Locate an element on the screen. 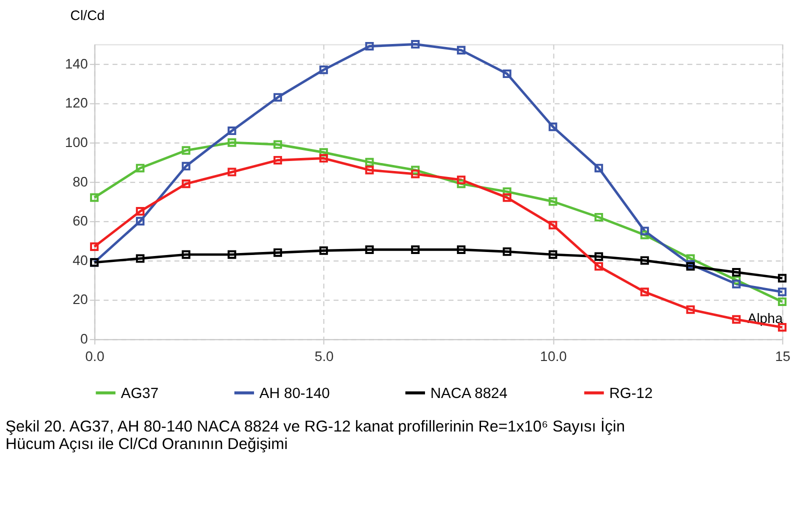 This screenshot has width=795, height=515. y-tick-label: 140 is located at coordinates (76, 64).